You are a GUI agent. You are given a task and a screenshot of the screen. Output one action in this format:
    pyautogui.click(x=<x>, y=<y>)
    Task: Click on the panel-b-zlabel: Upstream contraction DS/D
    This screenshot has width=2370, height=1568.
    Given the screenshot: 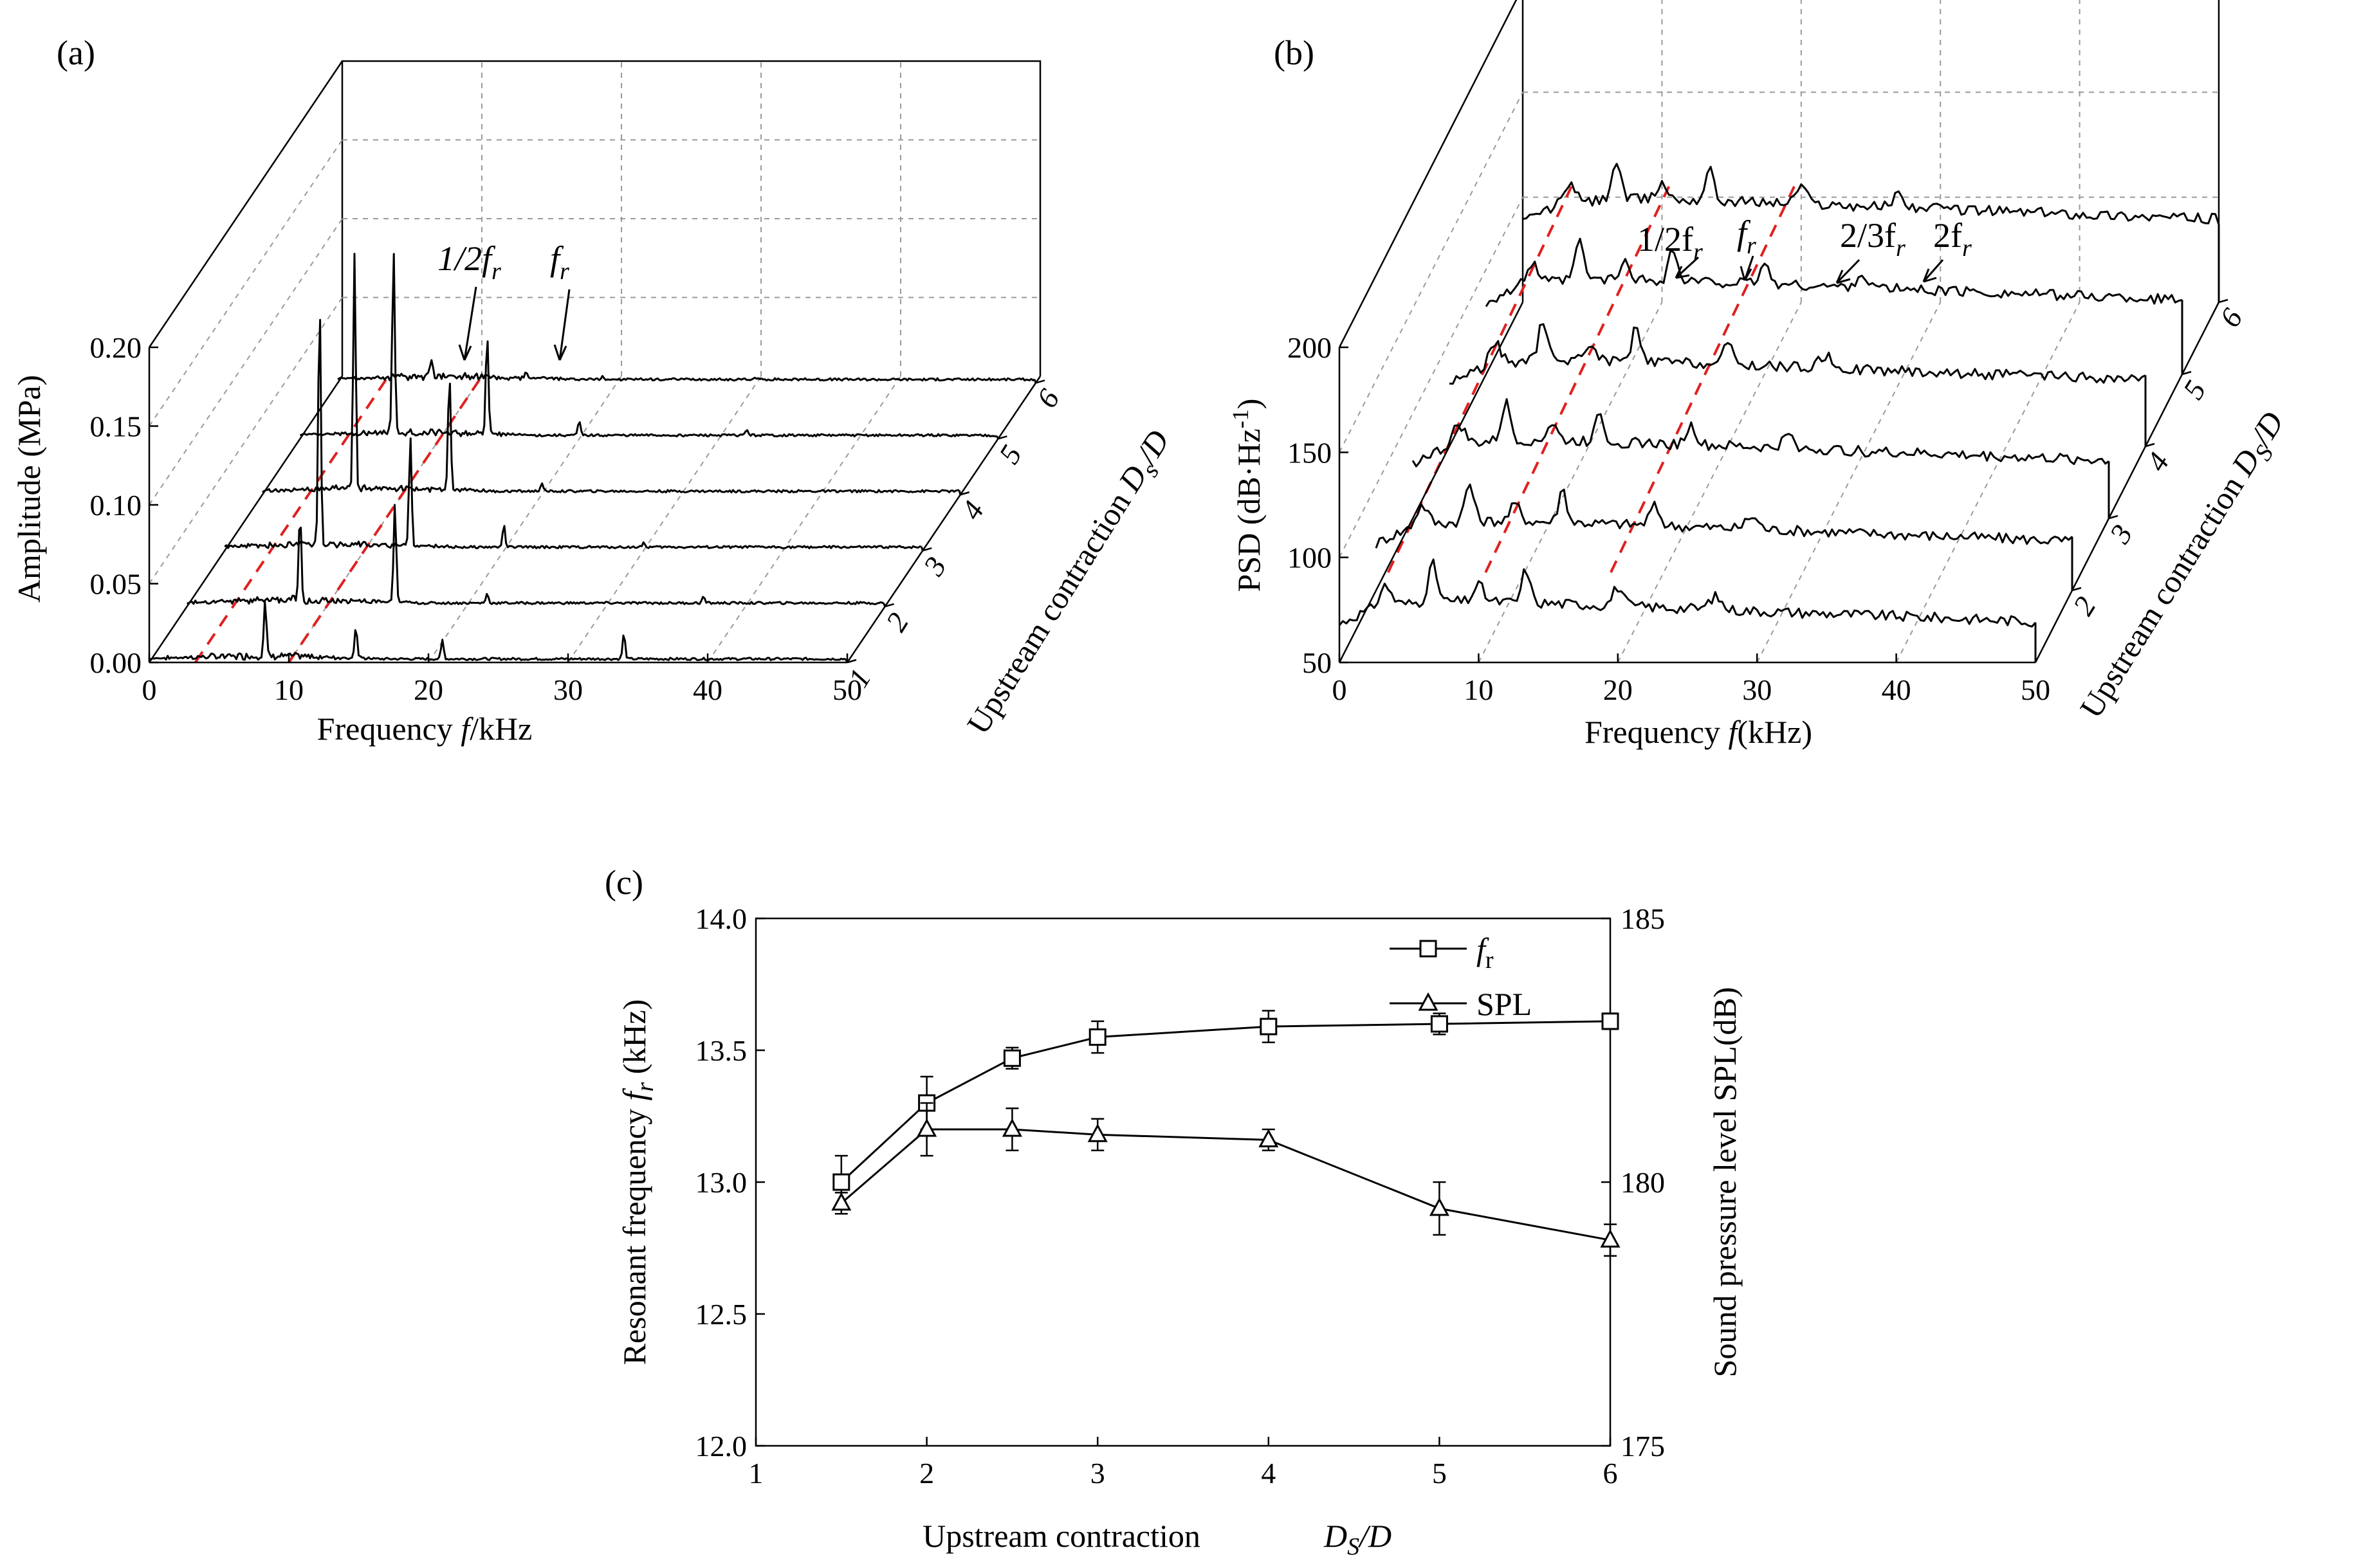 What is the action you would take?
    pyautogui.click(x=2184, y=566)
    